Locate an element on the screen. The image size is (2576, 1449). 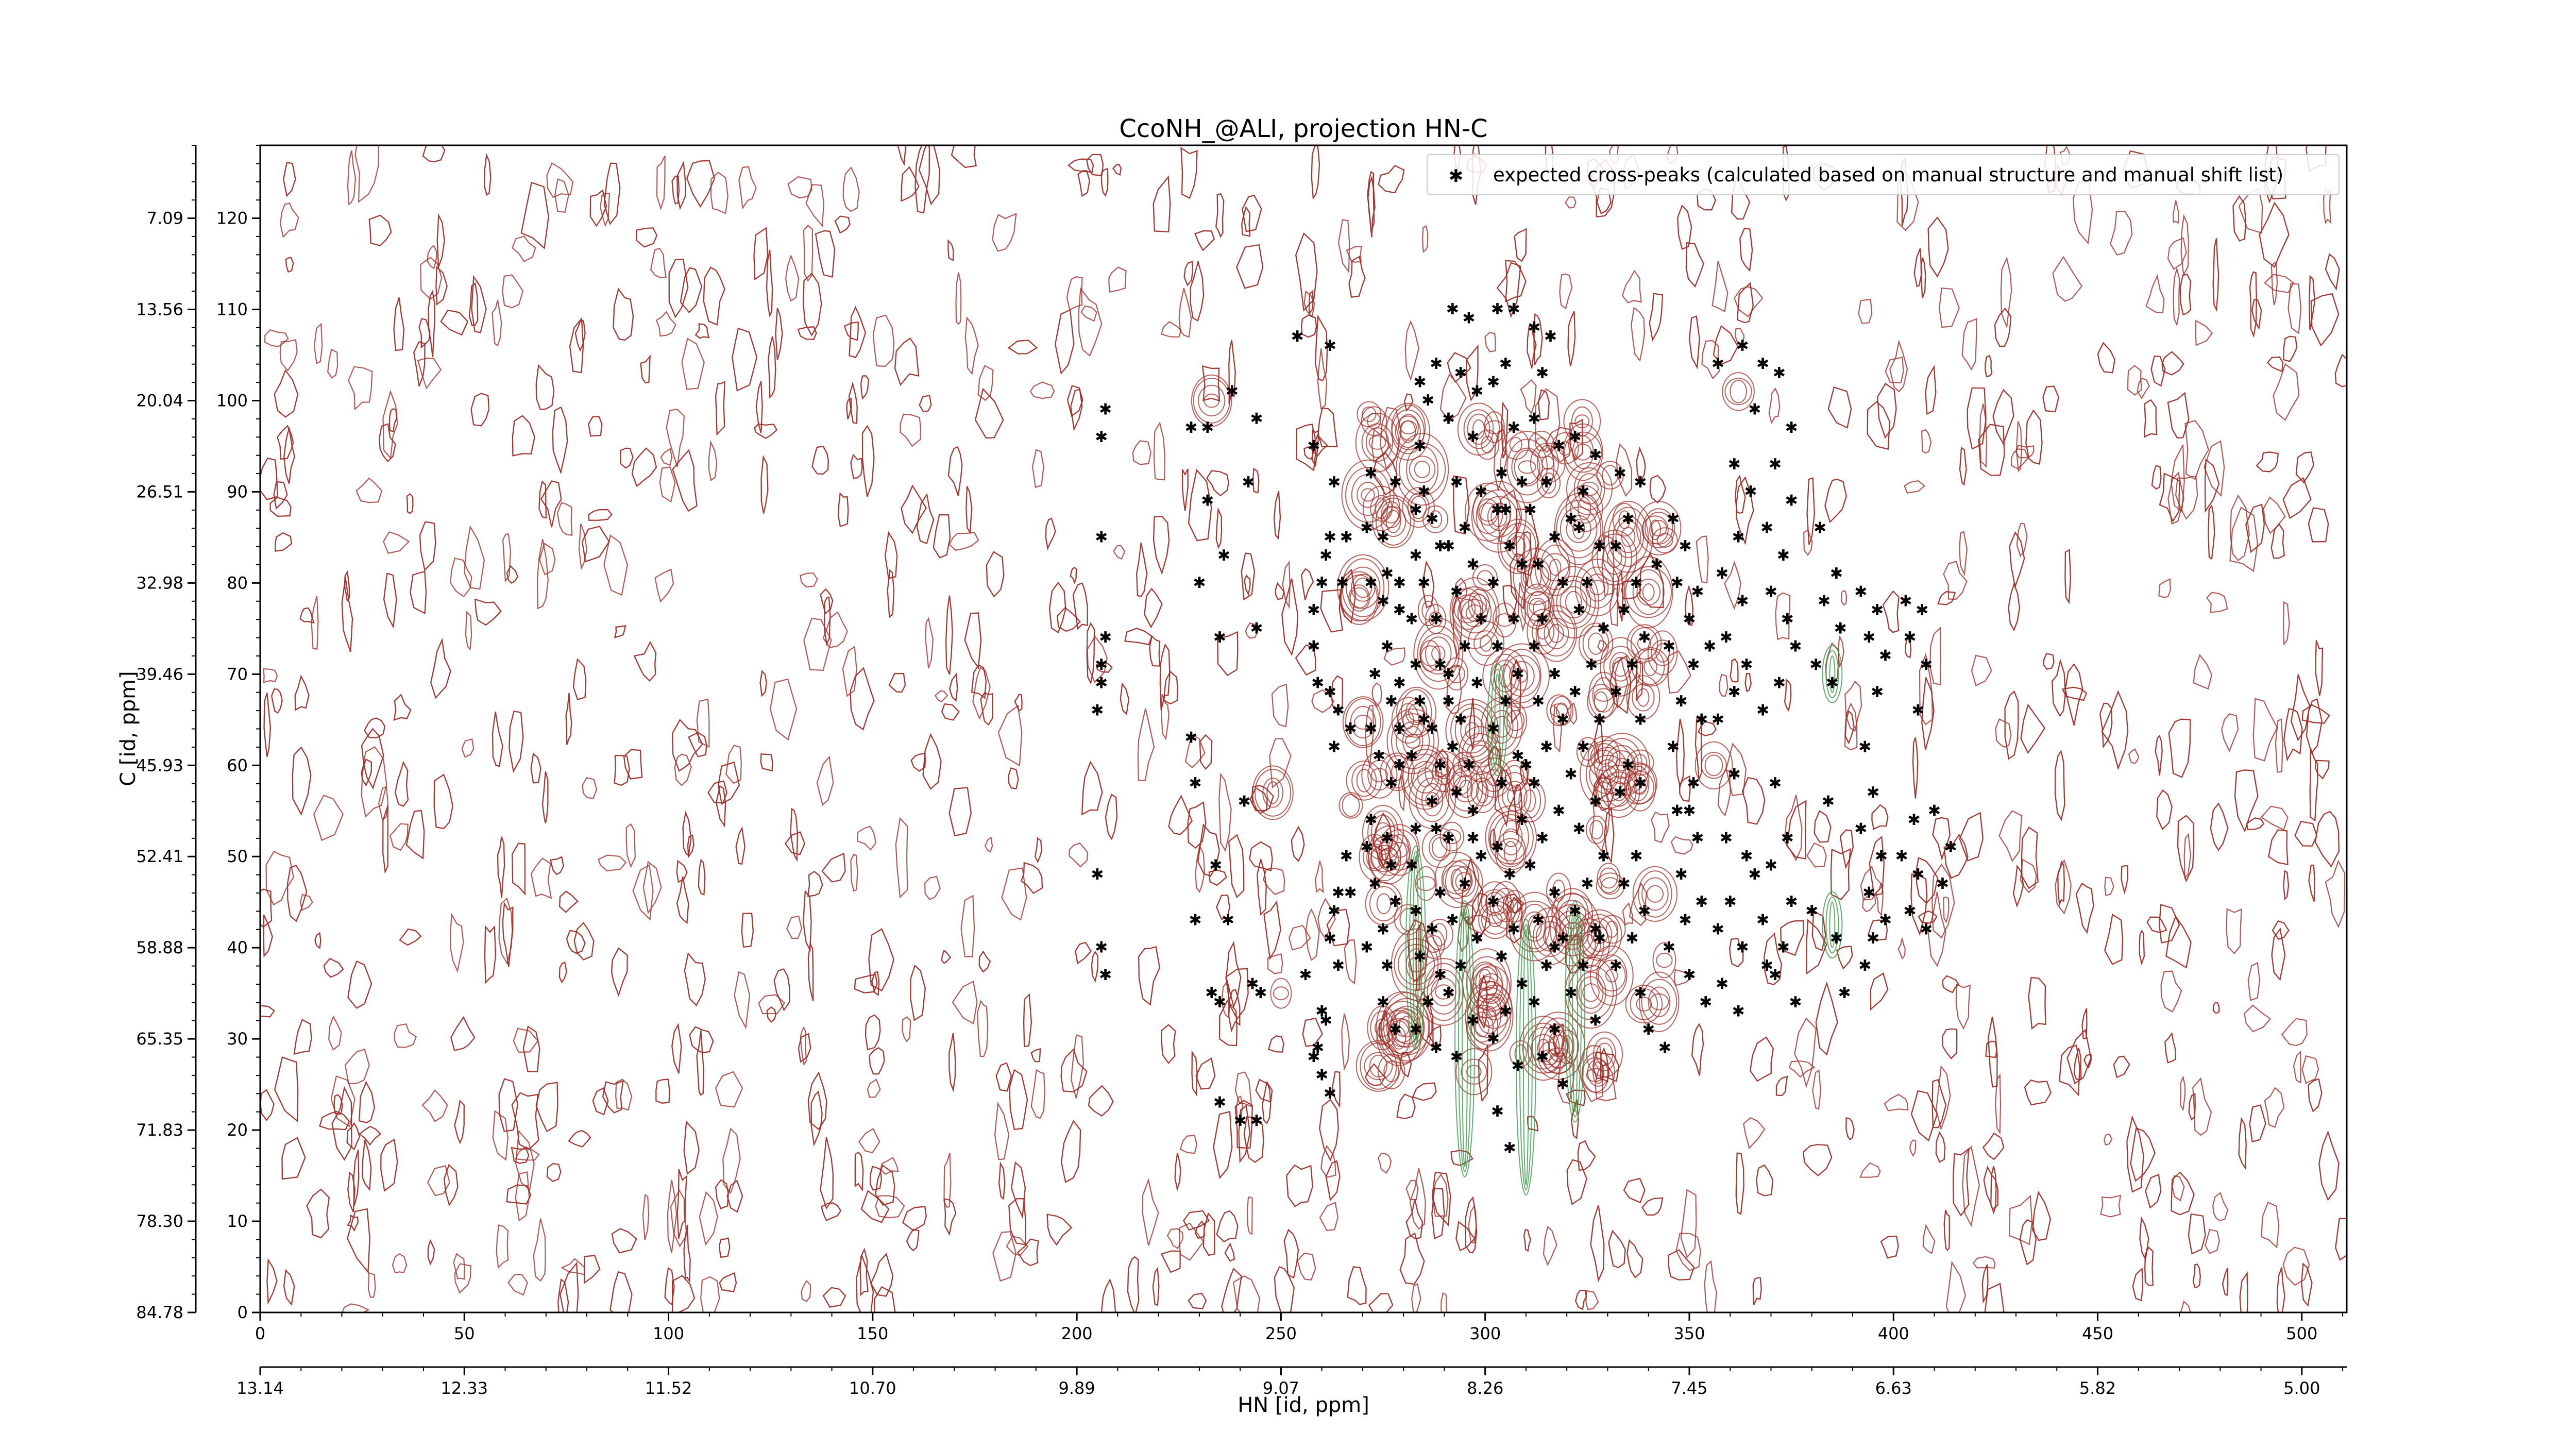
x-index-tick-label: 450 is located at coordinates (2097, 1333).